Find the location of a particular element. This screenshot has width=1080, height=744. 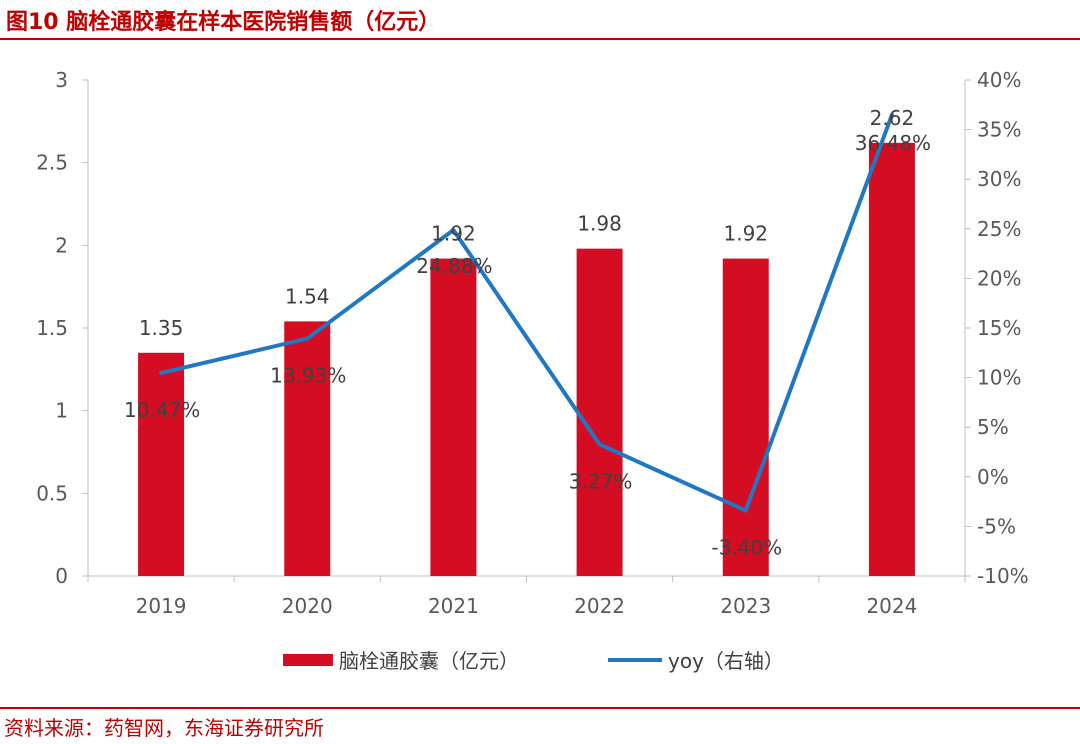

x-axis-tick-label: 2019 is located at coordinates (161, 606).